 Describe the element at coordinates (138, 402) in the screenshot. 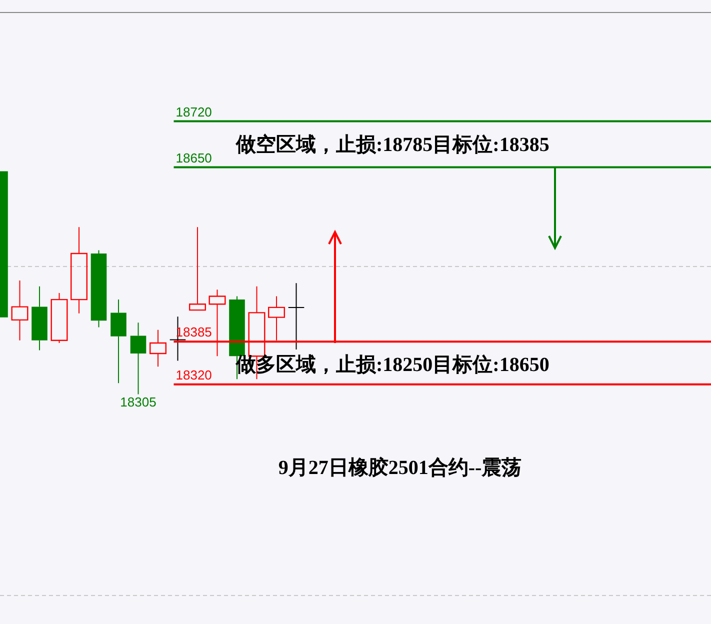

I see `annotation: 18305` at that location.